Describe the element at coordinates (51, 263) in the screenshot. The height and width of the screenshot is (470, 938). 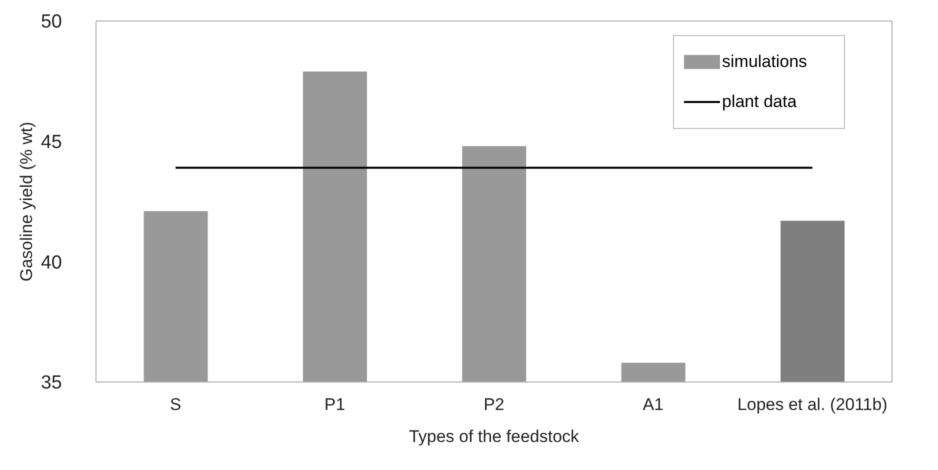
I see `y-tick-label: 40` at that location.